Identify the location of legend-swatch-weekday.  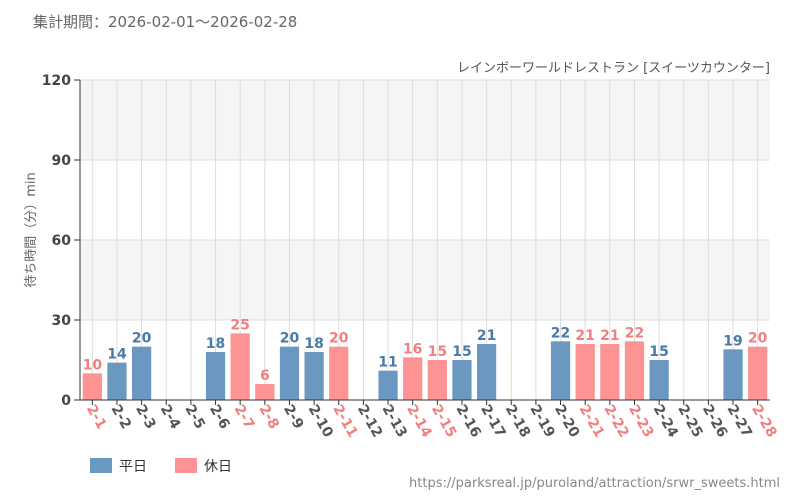
(101, 465).